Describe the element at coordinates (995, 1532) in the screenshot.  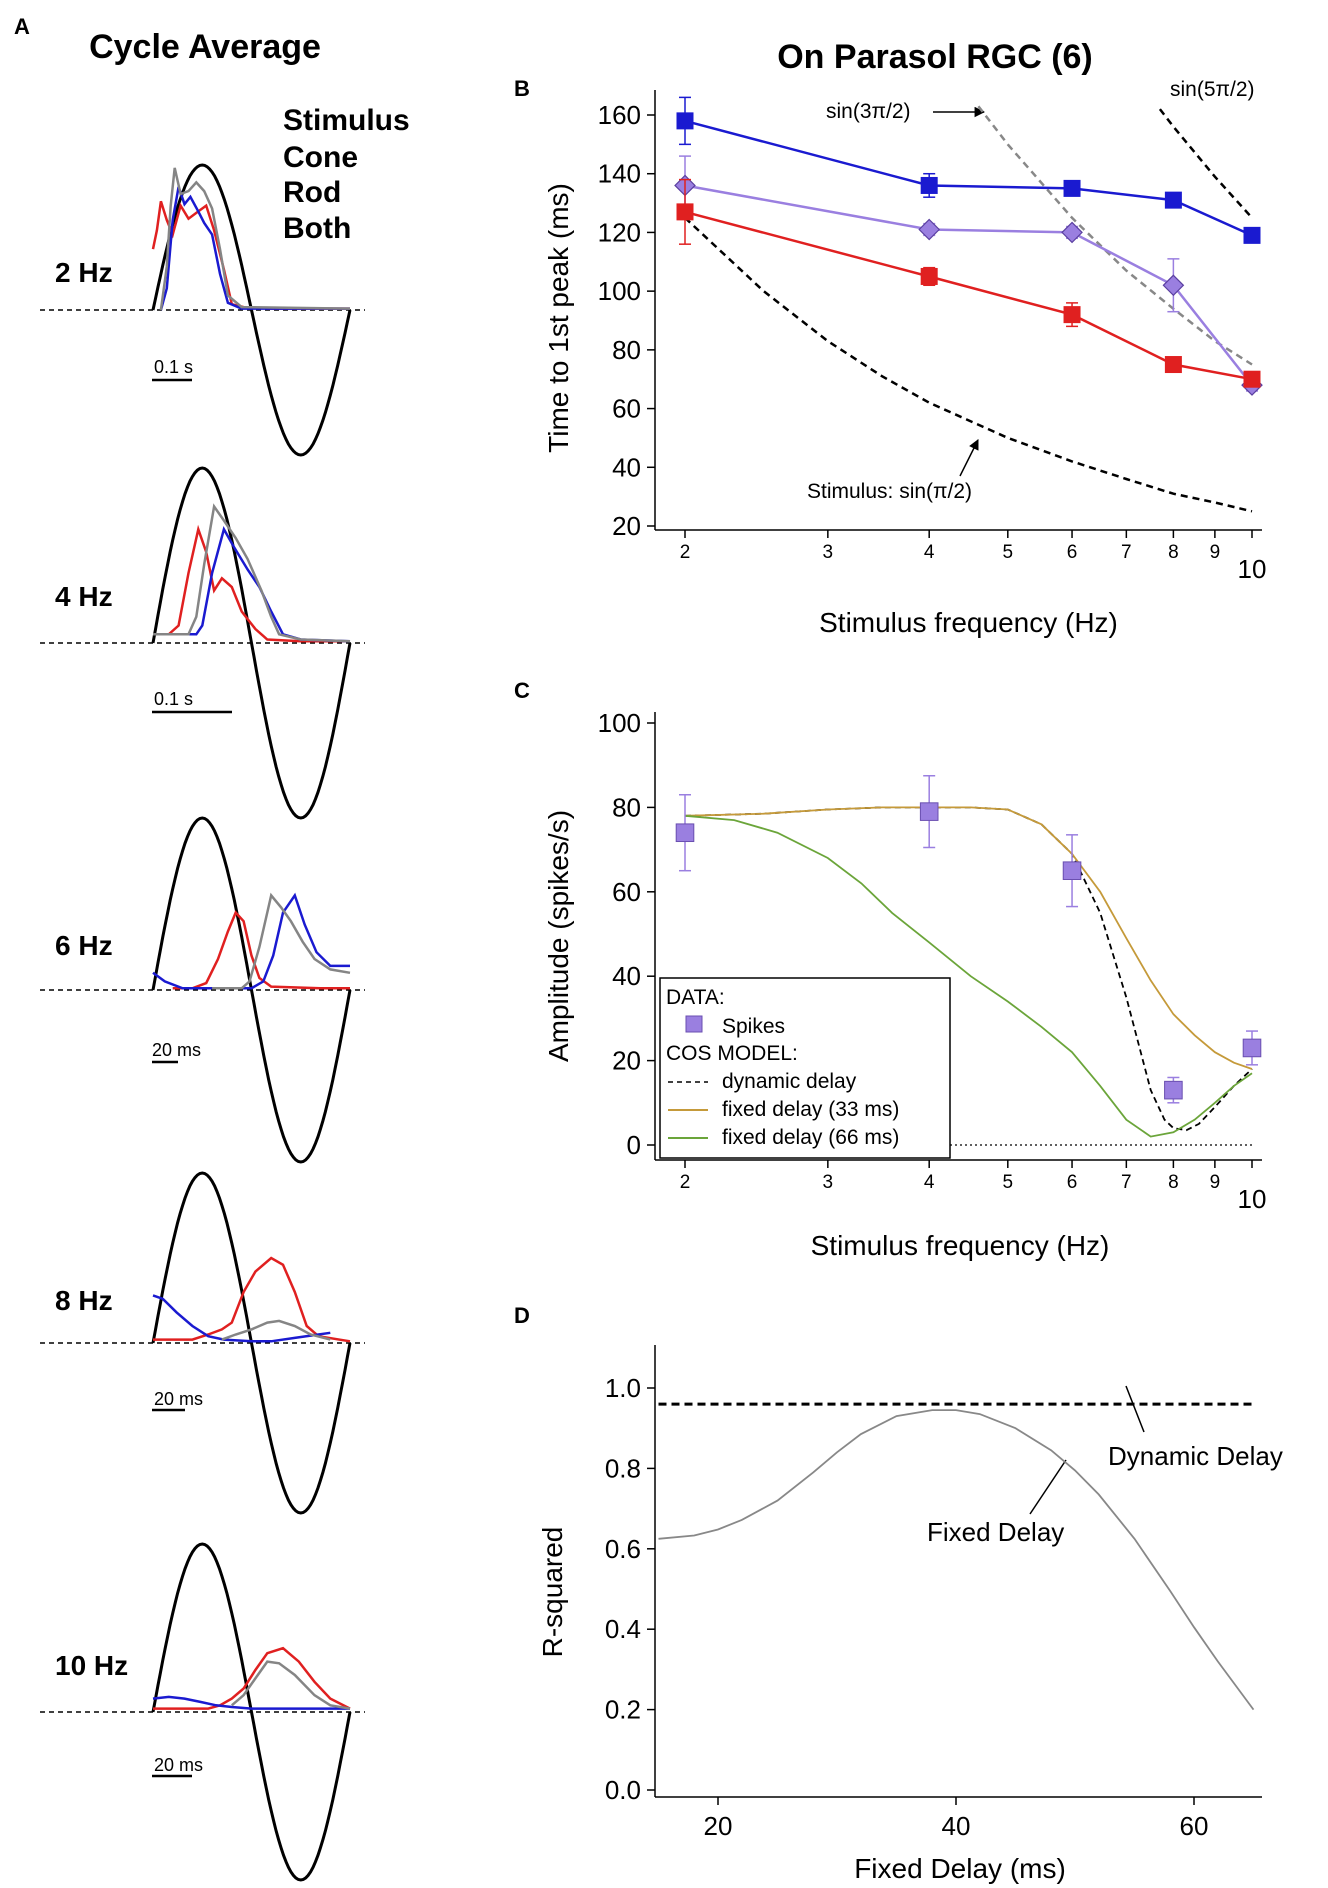
I see `annotation-fixed-delay: Fixed Delay` at that location.